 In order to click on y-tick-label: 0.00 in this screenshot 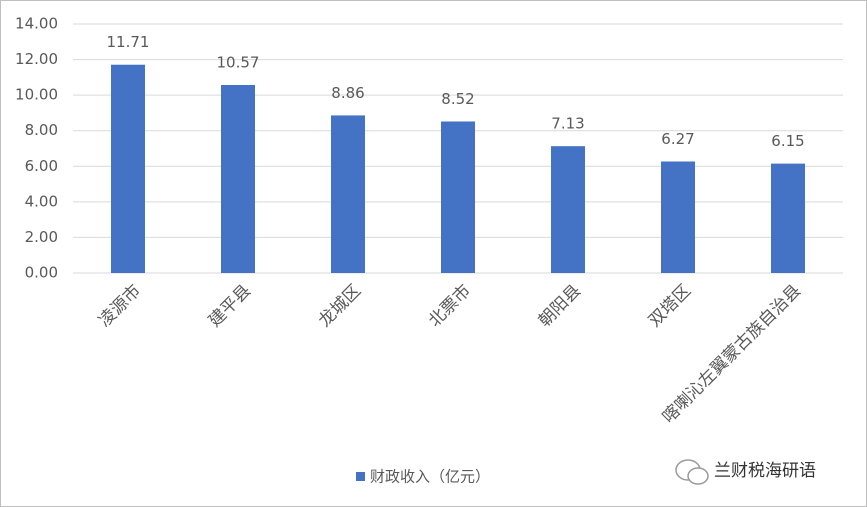, I will do `click(41, 273)`.